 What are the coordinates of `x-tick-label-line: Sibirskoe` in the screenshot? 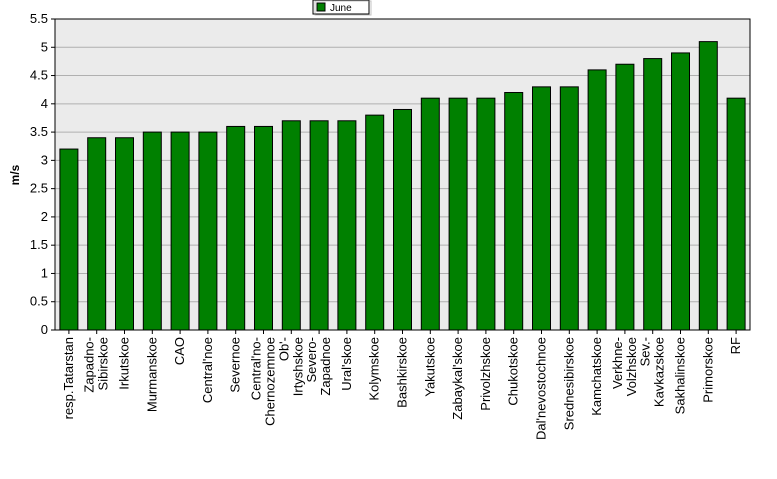 It's located at (103, 363).